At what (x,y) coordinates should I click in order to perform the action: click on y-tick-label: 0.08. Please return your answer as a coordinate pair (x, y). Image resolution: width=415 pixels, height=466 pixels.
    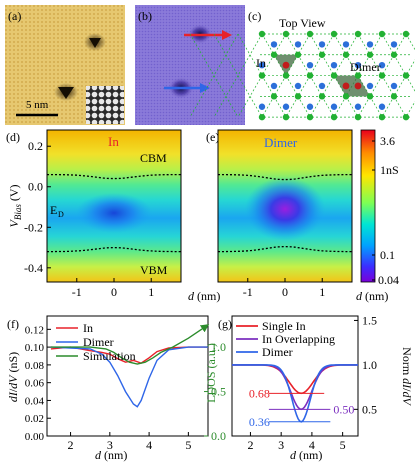
    Looking at the image, I should click on (35, 366).